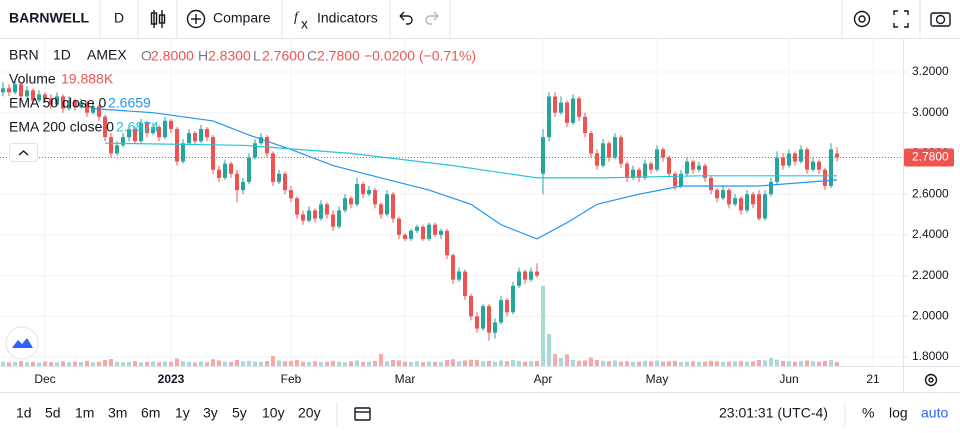  Describe the element at coordinates (273, 413) in the screenshot. I see `range-button: 10y` at that location.